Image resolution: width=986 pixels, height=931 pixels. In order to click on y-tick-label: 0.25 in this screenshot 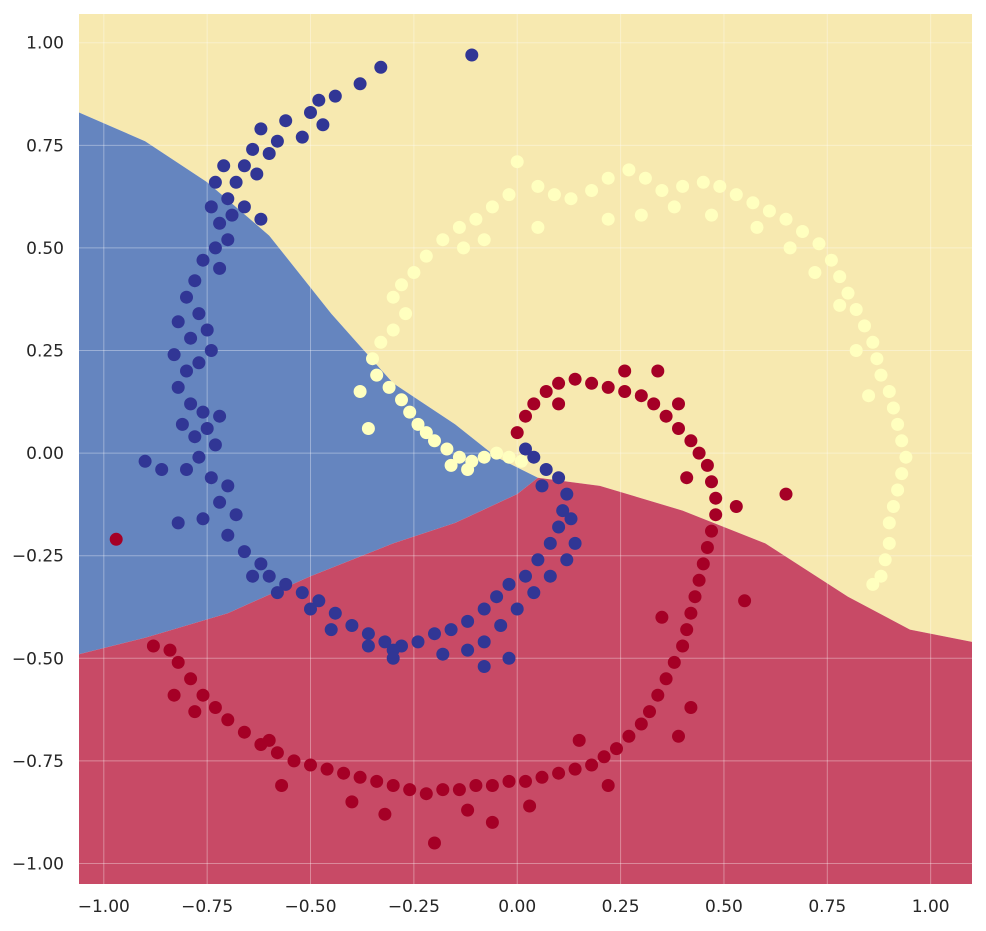, I will do `click(45, 352)`.